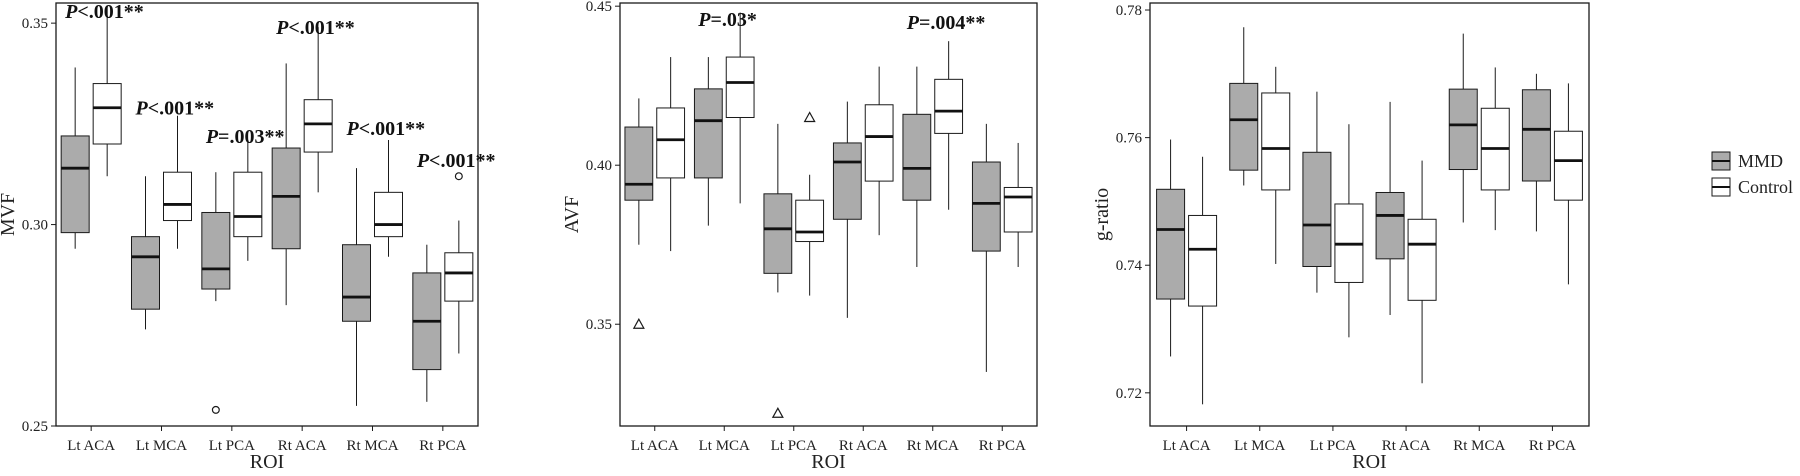 Image resolution: width=1800 pixels, height=476 pixels. I want to click on significance-label-lt-mca: P<.001**, so click(175, 109).